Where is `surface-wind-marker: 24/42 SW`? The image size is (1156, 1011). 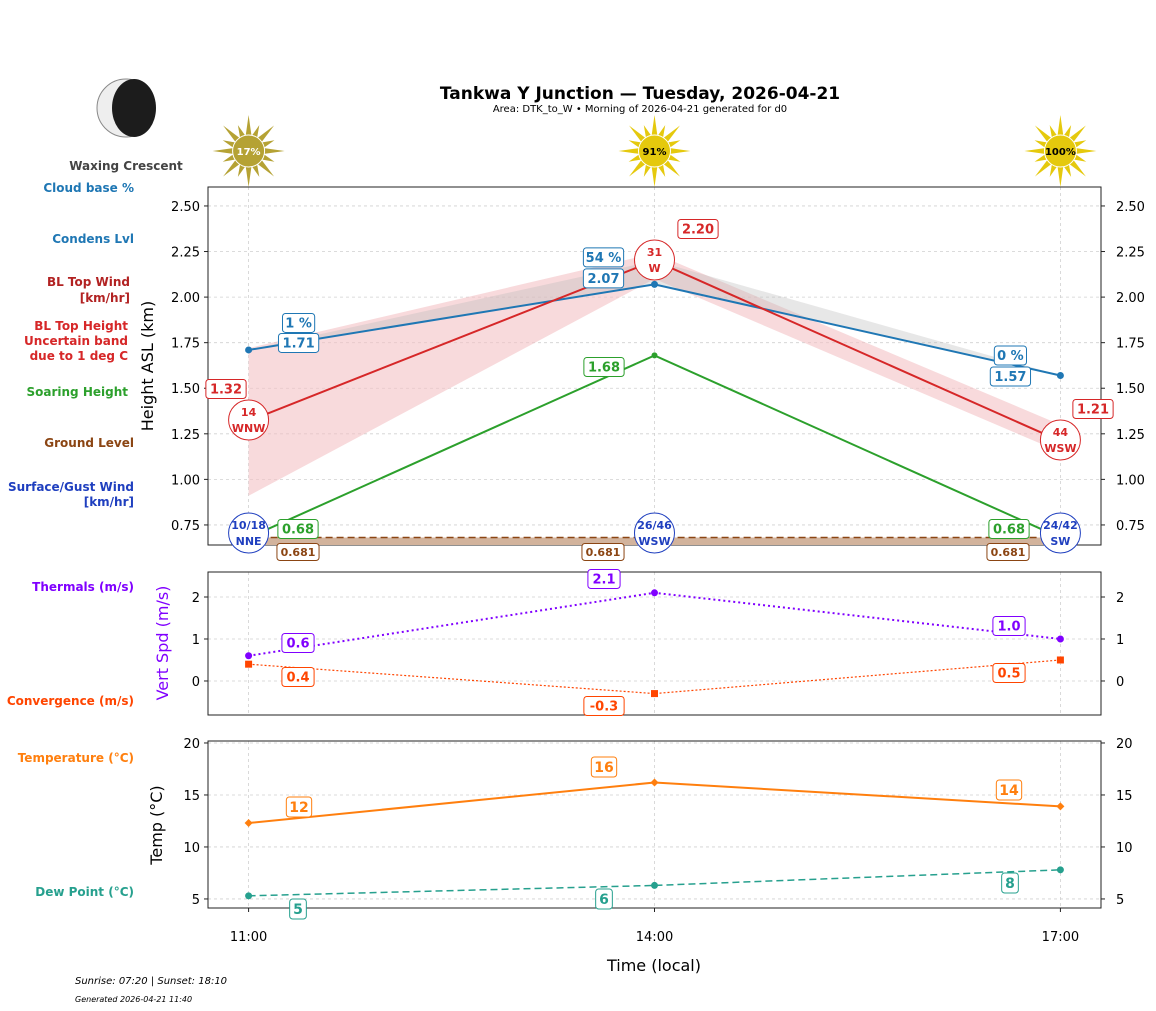
surface-wind-marker: 24/42 SW is located at coordinates (1060, 533).